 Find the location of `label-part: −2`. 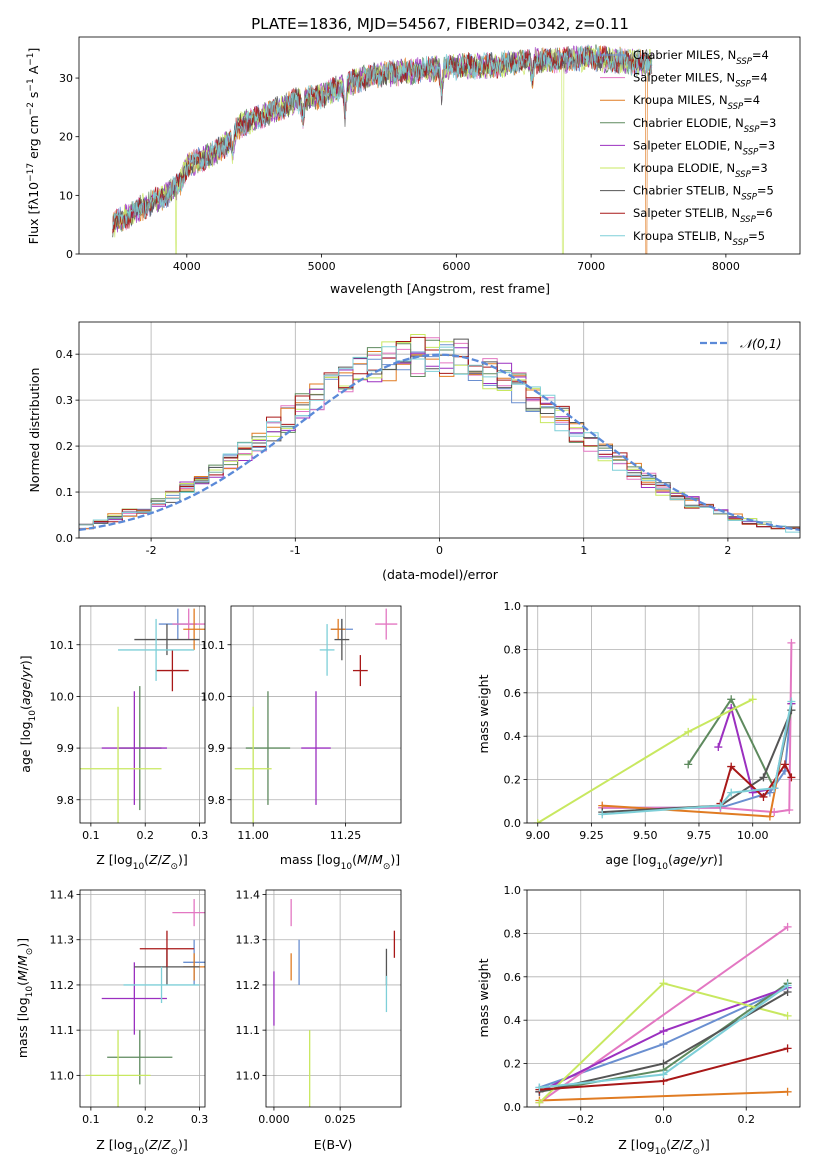

label-part: −2 is located at coordinates (31, 108).